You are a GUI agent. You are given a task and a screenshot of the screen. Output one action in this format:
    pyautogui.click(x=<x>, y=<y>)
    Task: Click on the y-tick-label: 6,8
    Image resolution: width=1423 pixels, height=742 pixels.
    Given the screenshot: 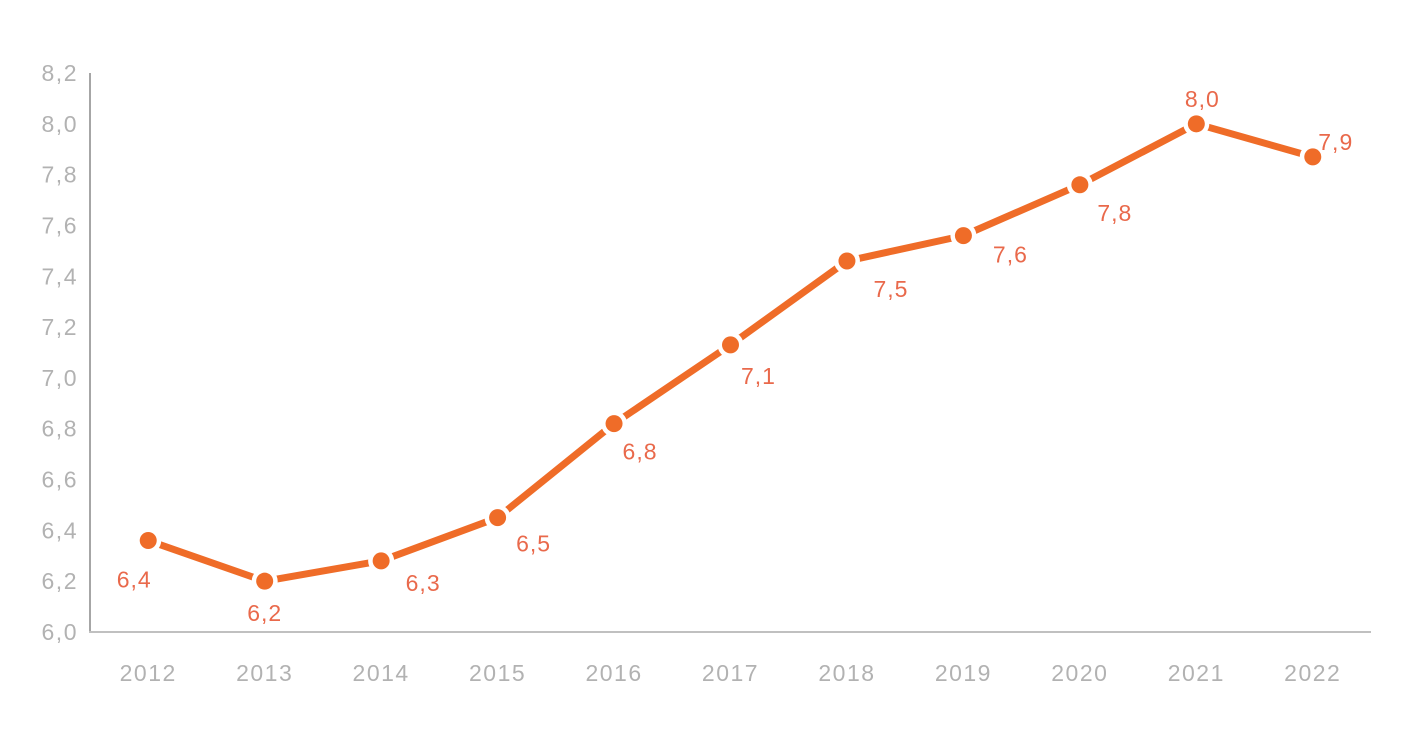 What is the action you would take?
    pyautogui.click(x=60, y=429)
    